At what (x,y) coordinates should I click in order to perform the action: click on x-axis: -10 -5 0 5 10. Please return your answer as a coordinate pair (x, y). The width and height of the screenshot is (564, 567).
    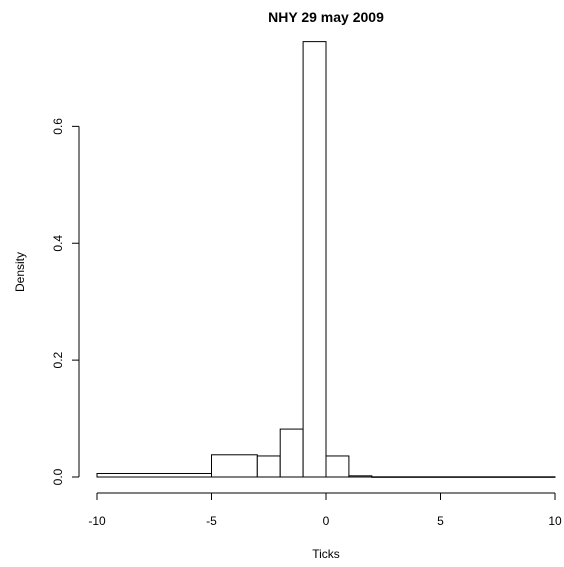
    Looking at the image, I should click on (325, 510).